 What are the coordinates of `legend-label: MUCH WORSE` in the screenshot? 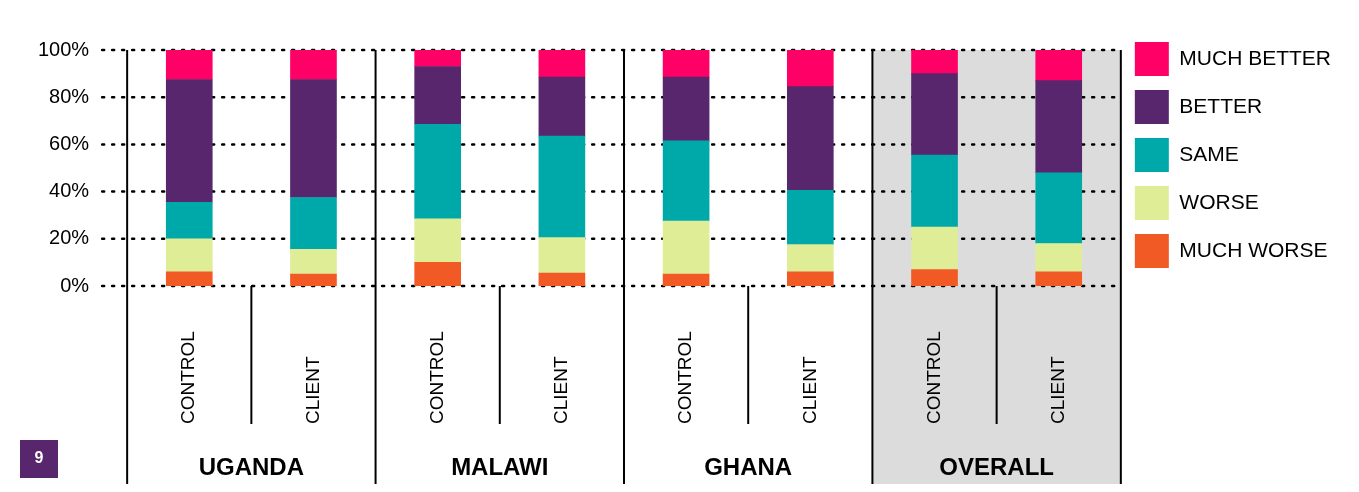 It's located at (1253, 249).